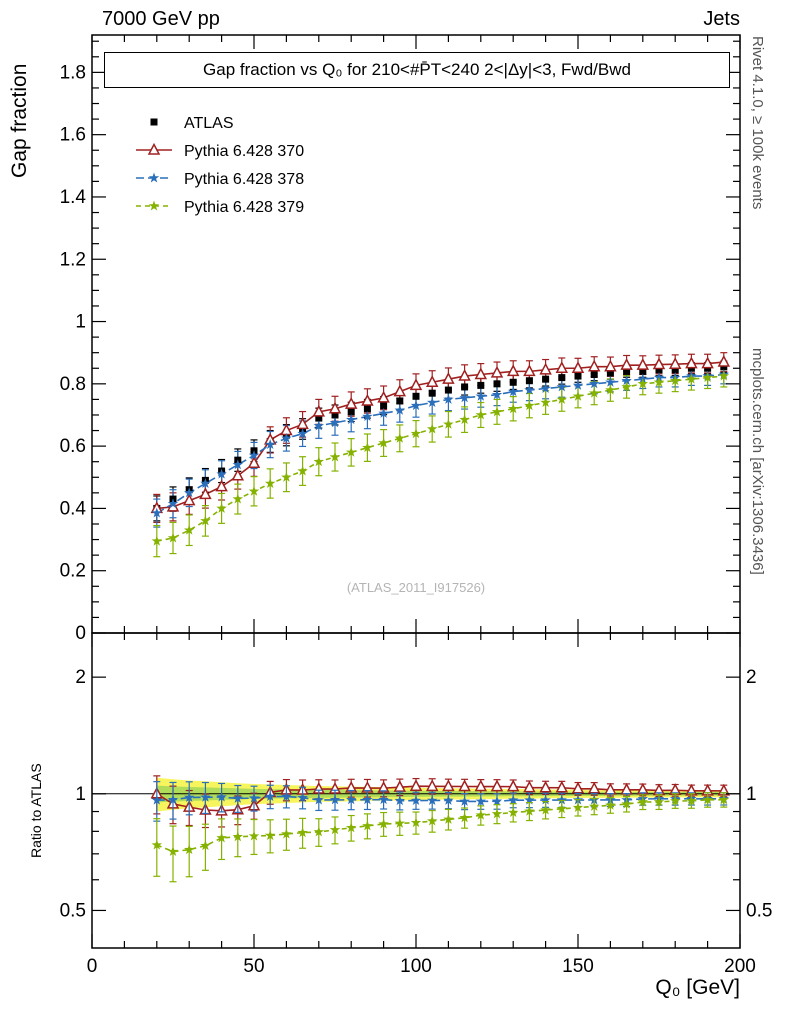  Describe the element at coordinates (73, 197) in the screenshot. I see `svg-text: 1.4` at that location.